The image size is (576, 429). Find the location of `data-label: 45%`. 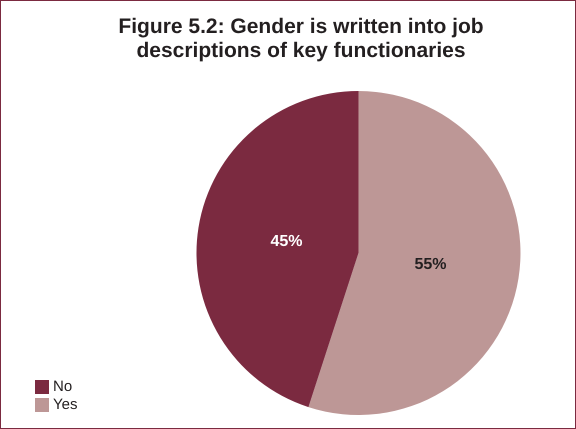

data-label: 45% is located at coordinates (286, 241).